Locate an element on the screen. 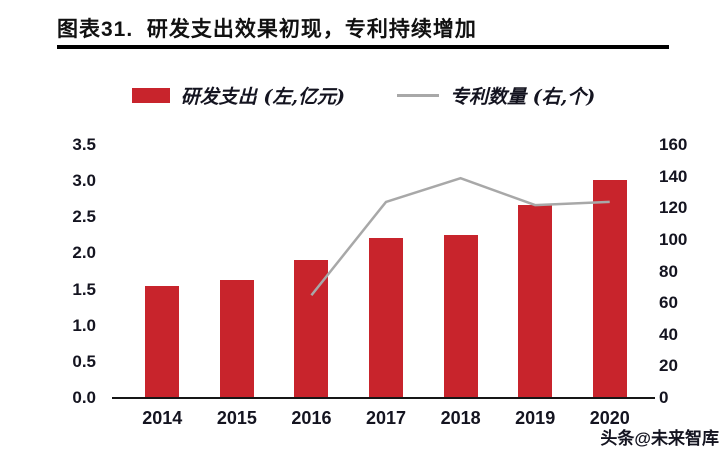 Image resolution: width=727 pixels, height=454 pixels. axis-tick-label: 0 is located at coordinates (664, 397).